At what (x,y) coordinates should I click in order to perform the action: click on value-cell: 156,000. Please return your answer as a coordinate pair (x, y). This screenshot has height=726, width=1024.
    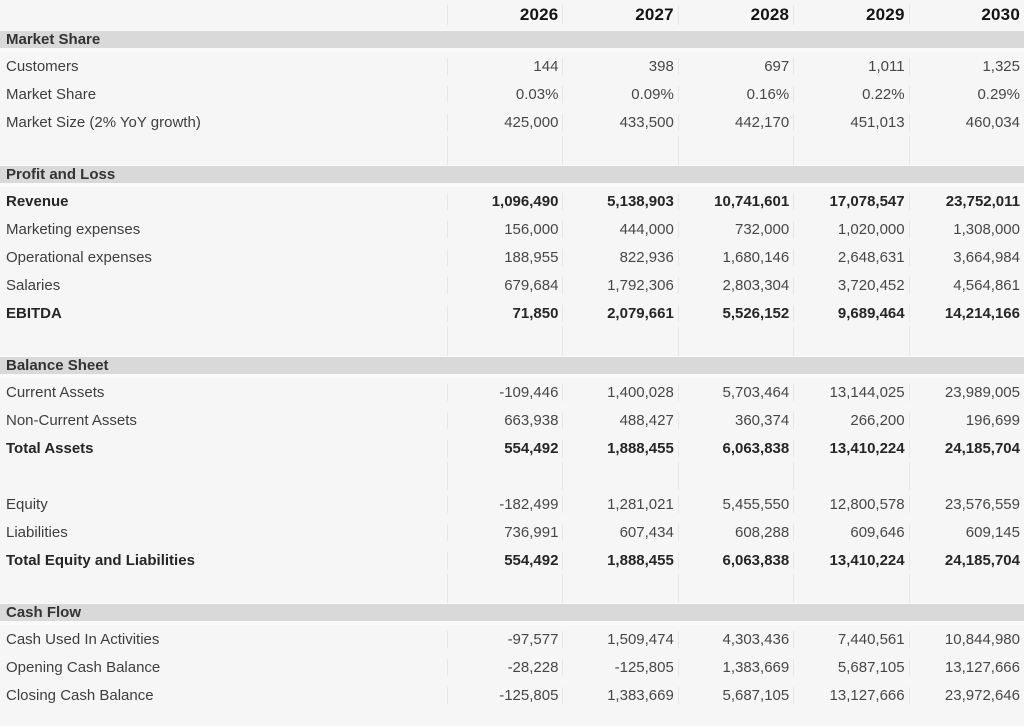
    Looking at the image, I should click on (504, 229).